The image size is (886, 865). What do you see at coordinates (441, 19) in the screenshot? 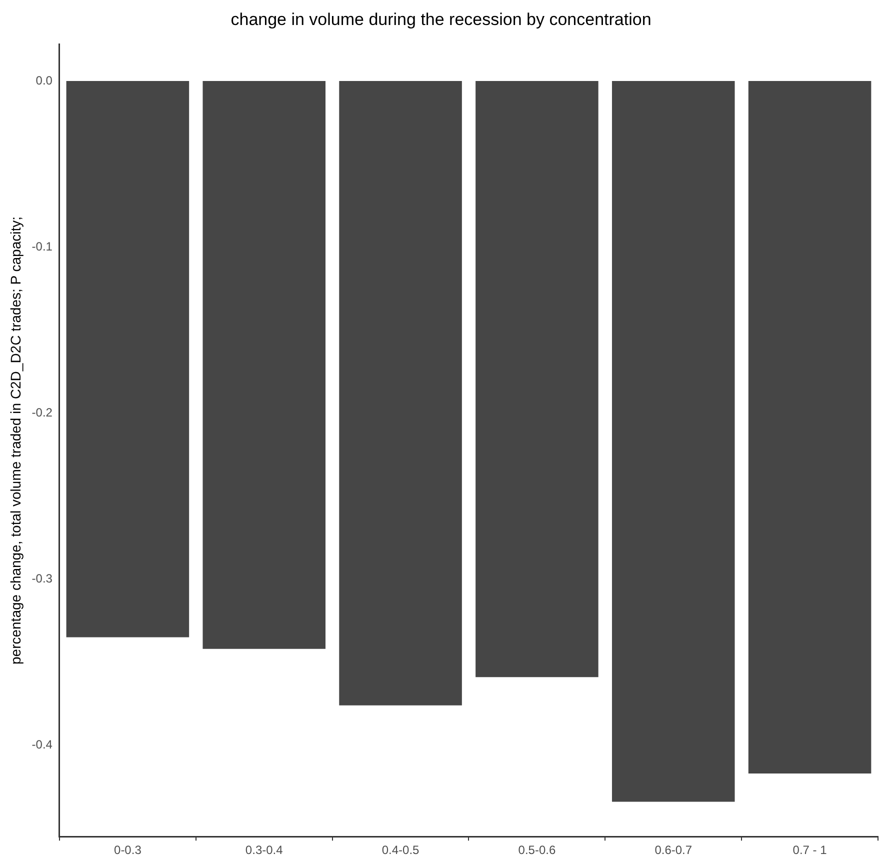
I see `chart-title: change in volume during the recession by concentration` at bounding box center [441, 19].